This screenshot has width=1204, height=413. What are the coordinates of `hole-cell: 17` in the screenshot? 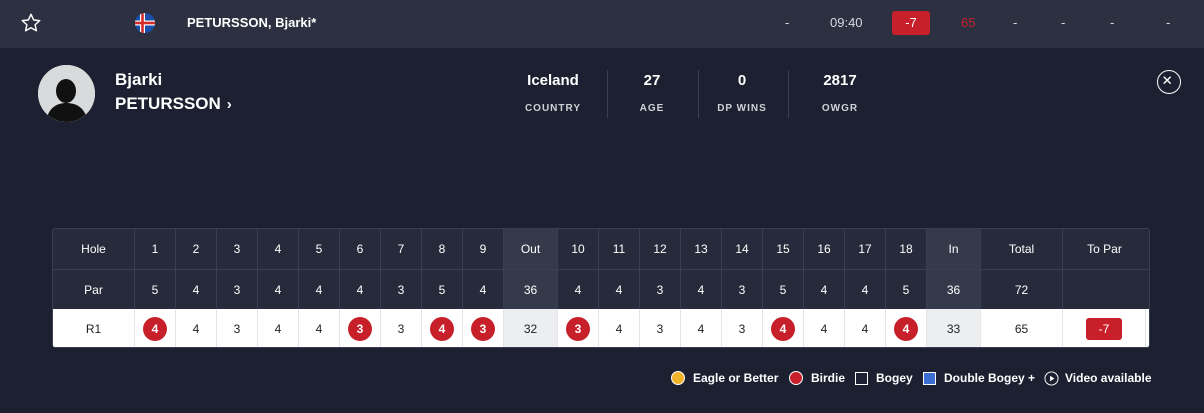 It's located at (865, 249).